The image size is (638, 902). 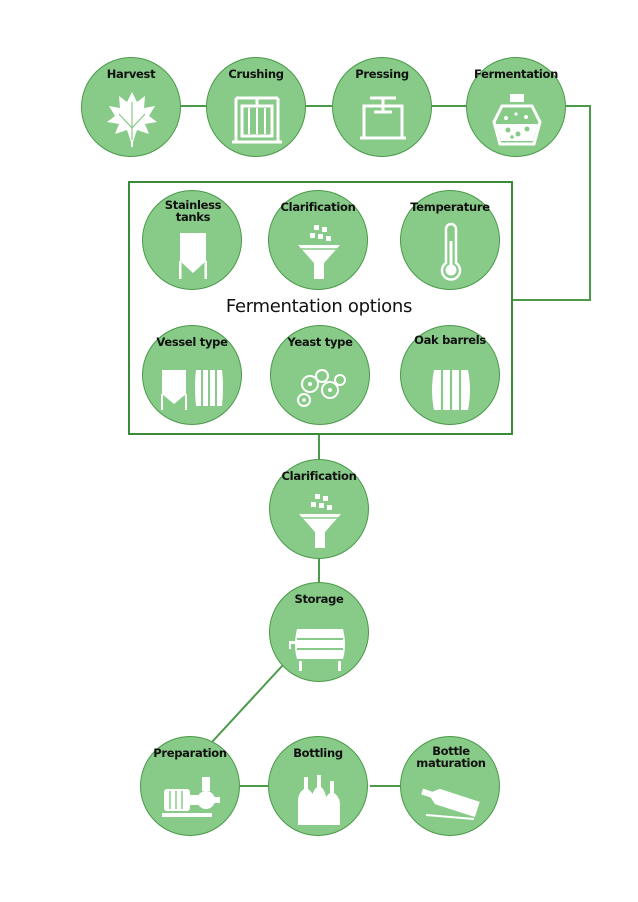 What do you see at coordinates (192, 342) in the screenshot?
I see `option-label: Vessel type` at bounding box center [192, 342].